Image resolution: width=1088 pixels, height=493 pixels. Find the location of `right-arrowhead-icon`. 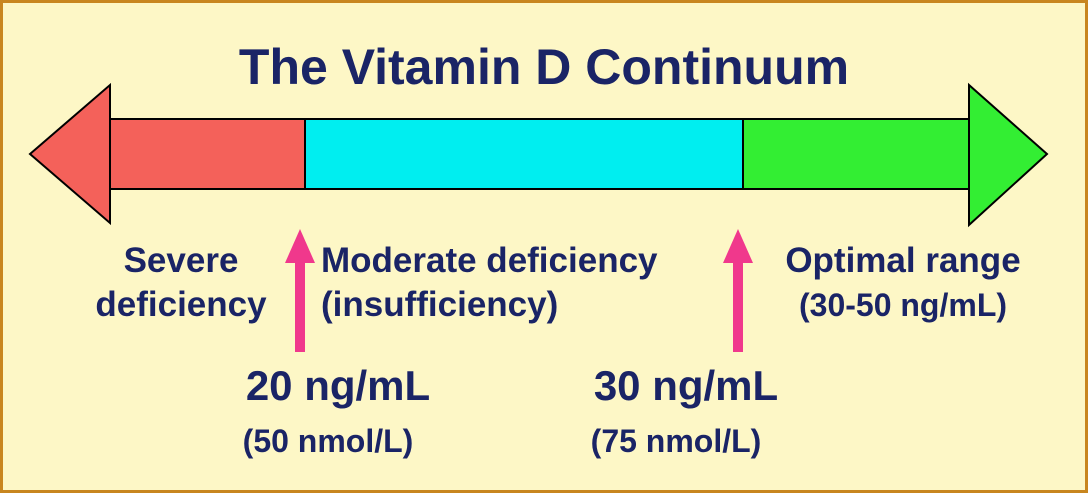

right-arrowhead-icon is located at coordinates (1008, 155).